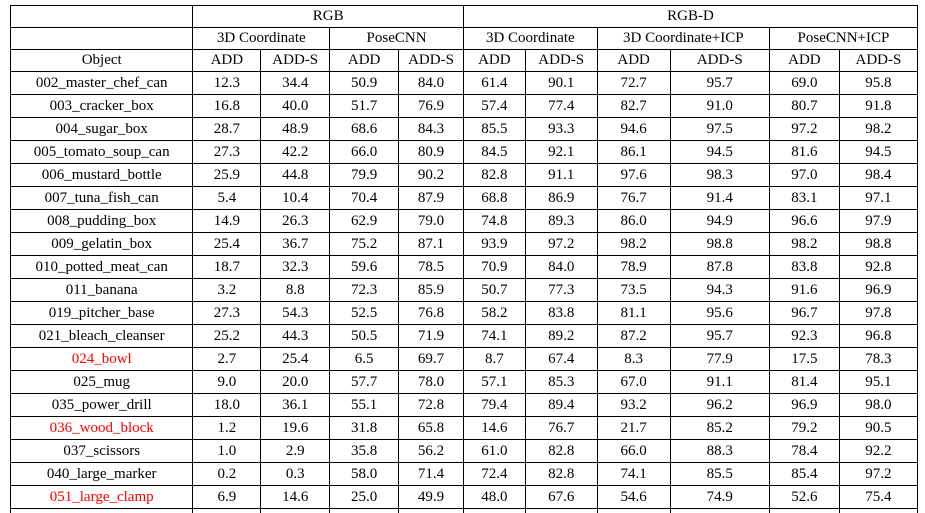 The image size is (925, 513). What do you see at coordinates (878, 313) in the screenshot?
I see `value-cell: 97.8` at bounding box center [878, 313].